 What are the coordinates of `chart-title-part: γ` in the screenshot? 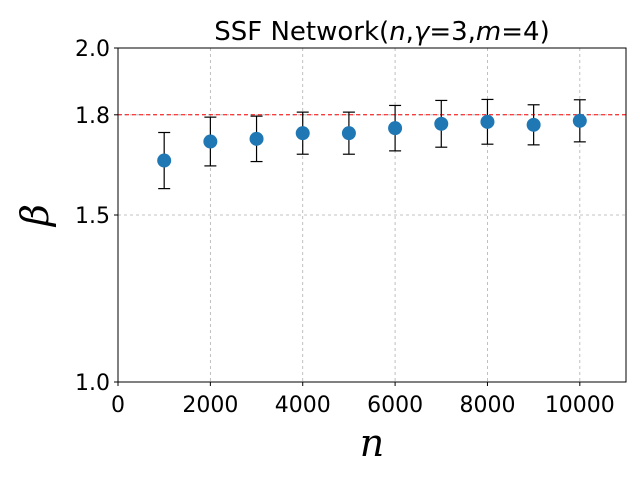 It's located at (422, 32).